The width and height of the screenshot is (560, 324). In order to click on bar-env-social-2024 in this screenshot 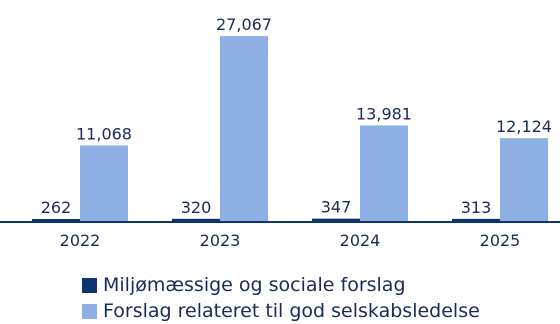, I will do `click(336, 219)`.